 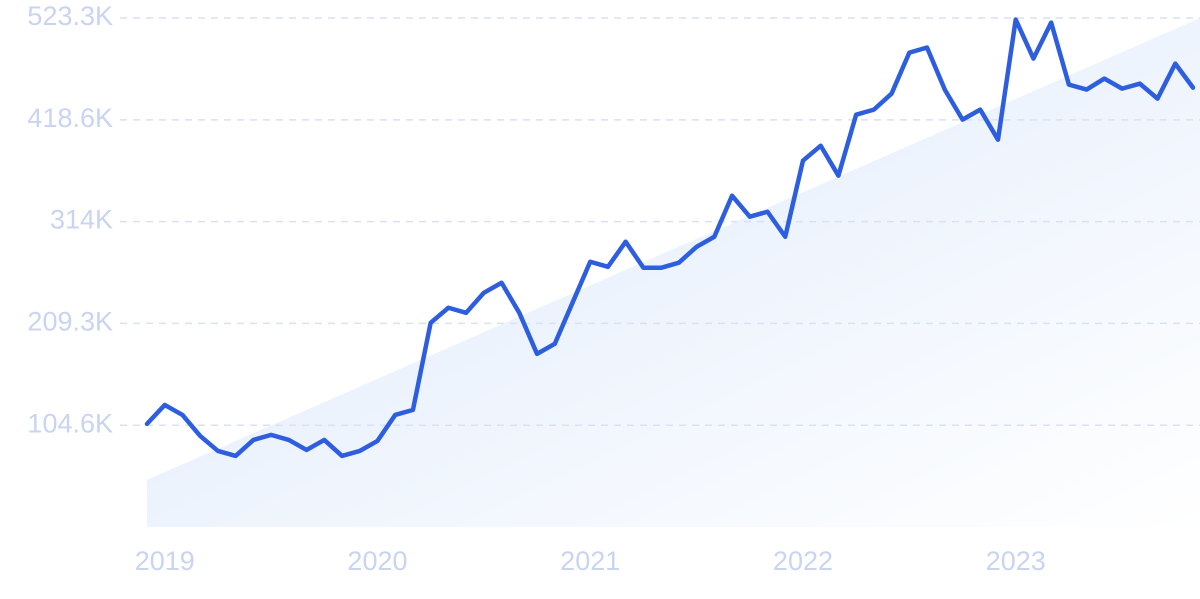 I want to click on y-tick-label: 104.6K, so click(x=70, y=423).